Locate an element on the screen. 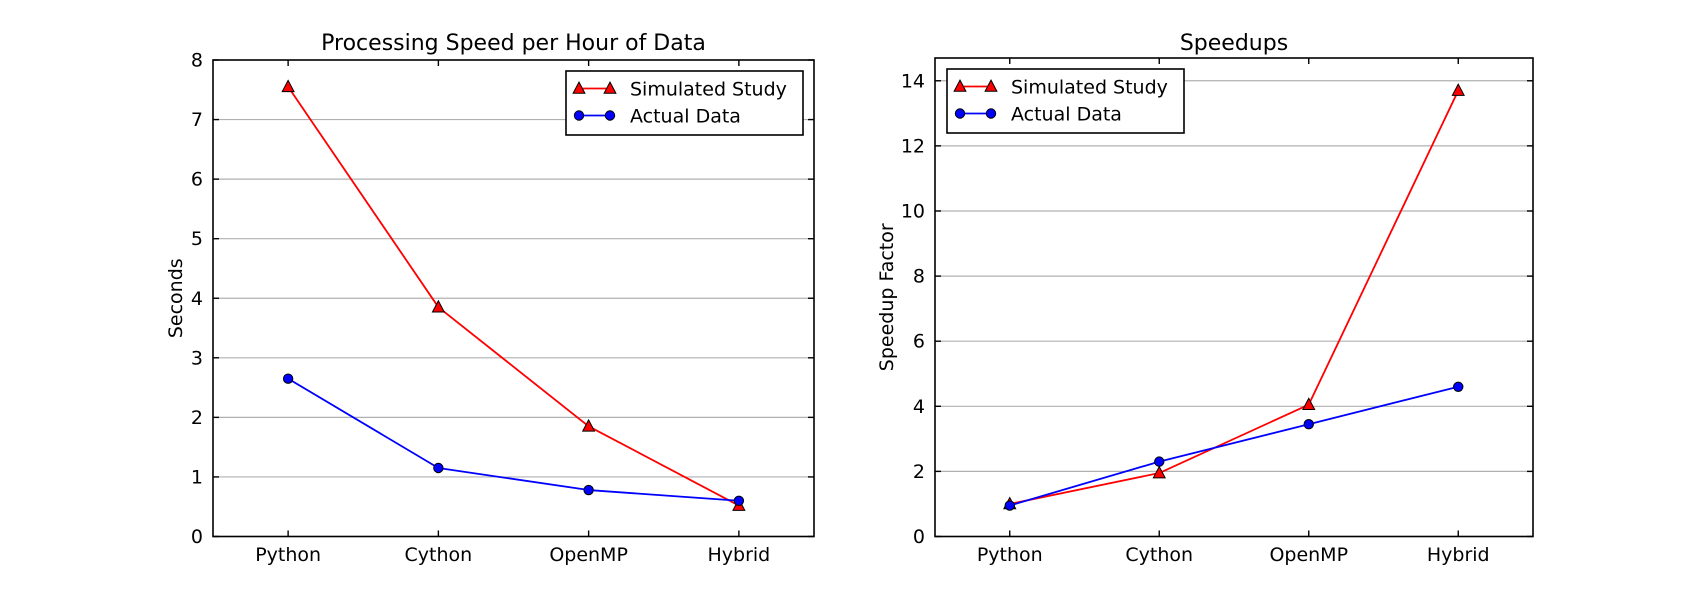  y-tick-labels: 0 1 2 3 4 5 6 7 8 is located at coordinates (197, 299).